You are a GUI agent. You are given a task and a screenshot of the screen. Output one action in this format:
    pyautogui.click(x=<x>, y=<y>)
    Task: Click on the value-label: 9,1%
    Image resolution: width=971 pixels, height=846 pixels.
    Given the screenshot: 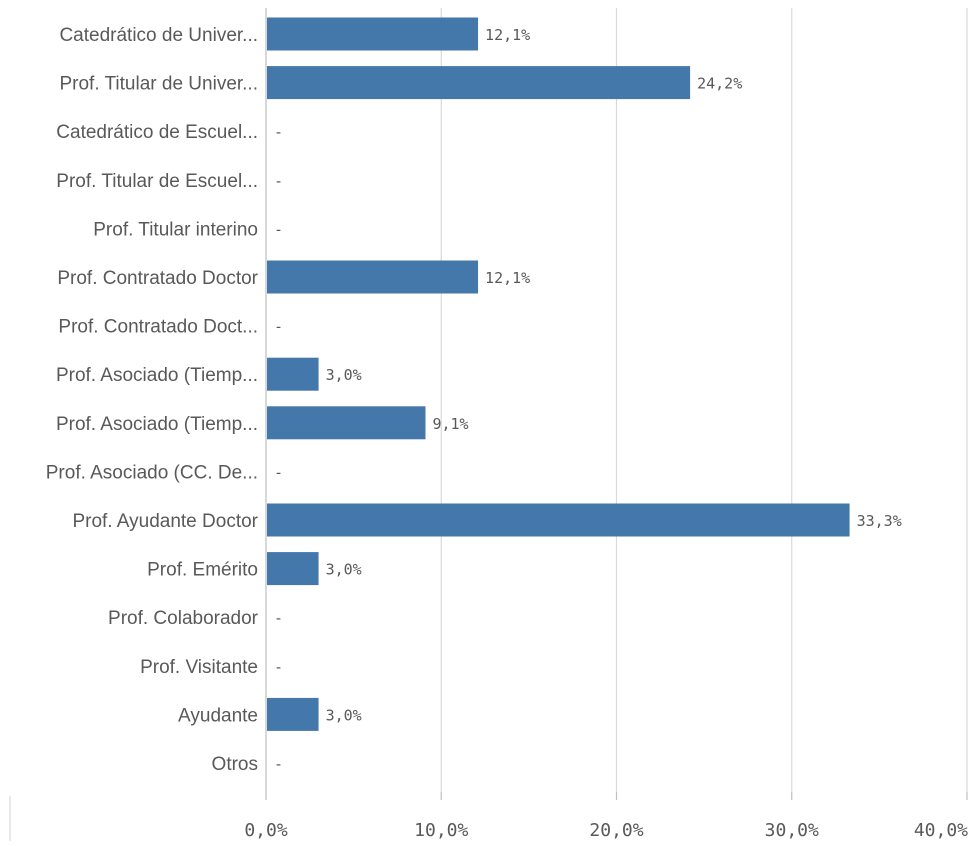 What is the action you would take?
    pyautogui.click(x=450, y=424)
    